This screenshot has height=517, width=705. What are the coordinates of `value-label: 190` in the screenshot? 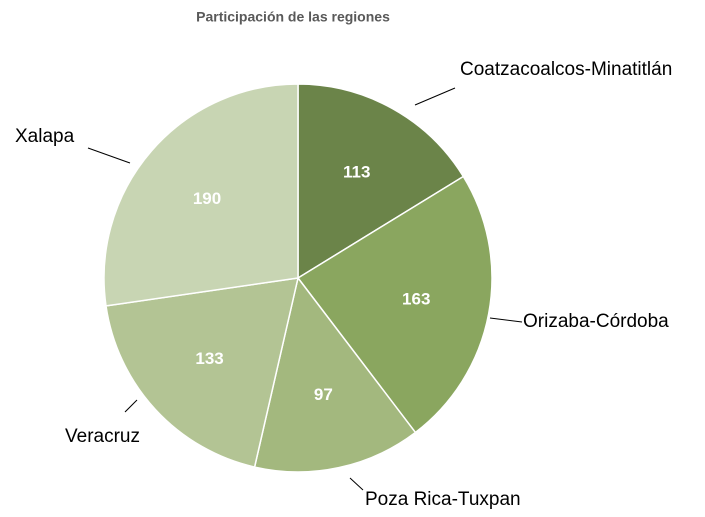 It's located at (207, 198).